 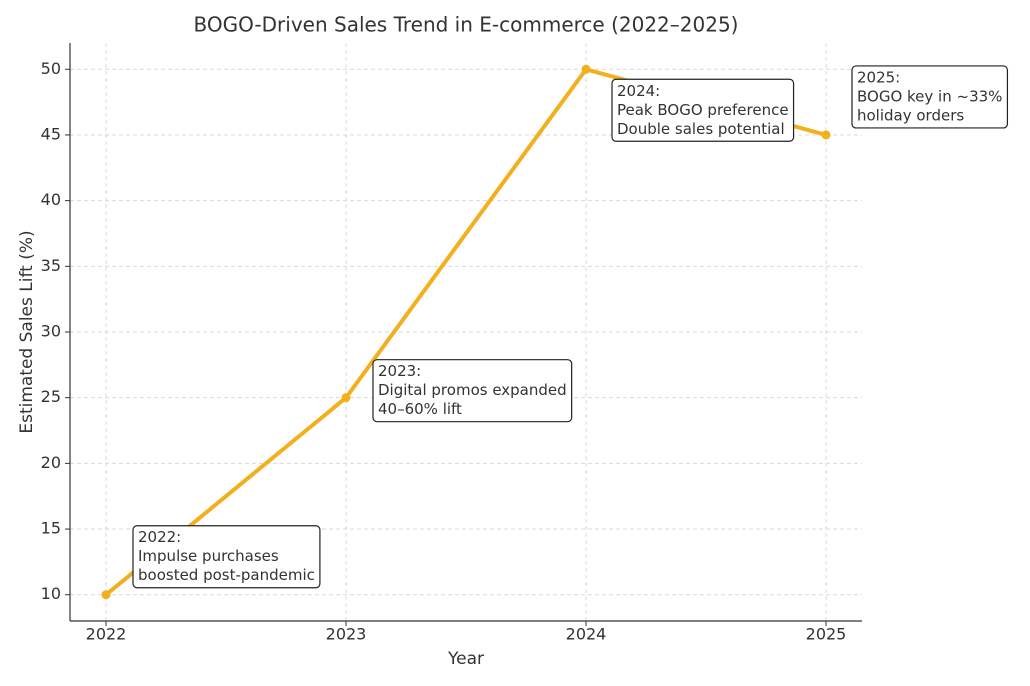 What do you see at coordinates (51, 68) in the screenshot?
I see `y-tick-label: 50` at bounding box center [51, 68].